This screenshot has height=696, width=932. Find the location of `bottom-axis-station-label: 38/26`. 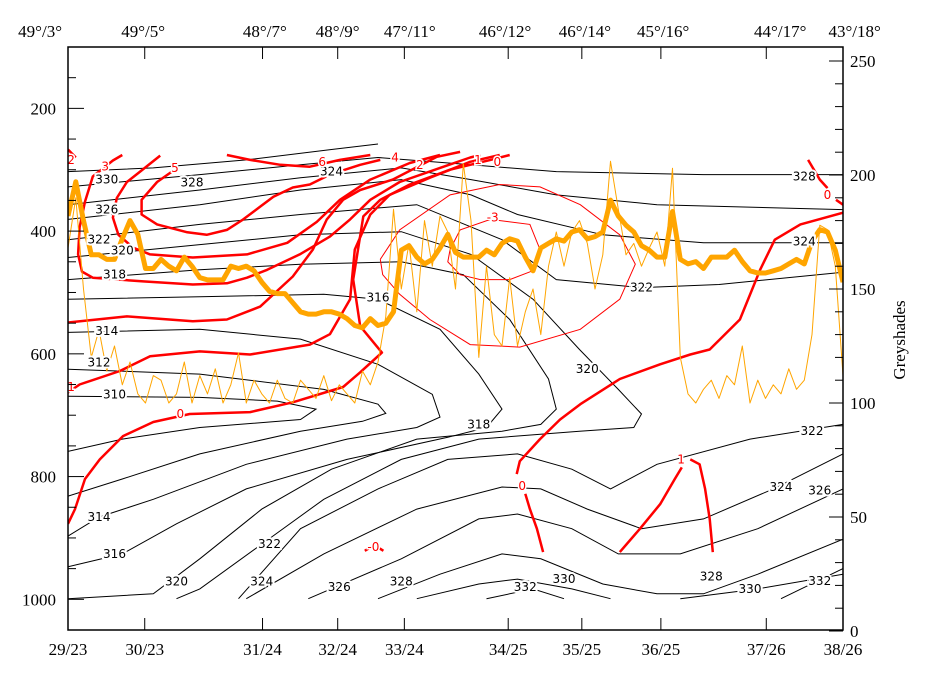

bottom-axis-station-label: 38/26 is located at coordinates (843, 649).